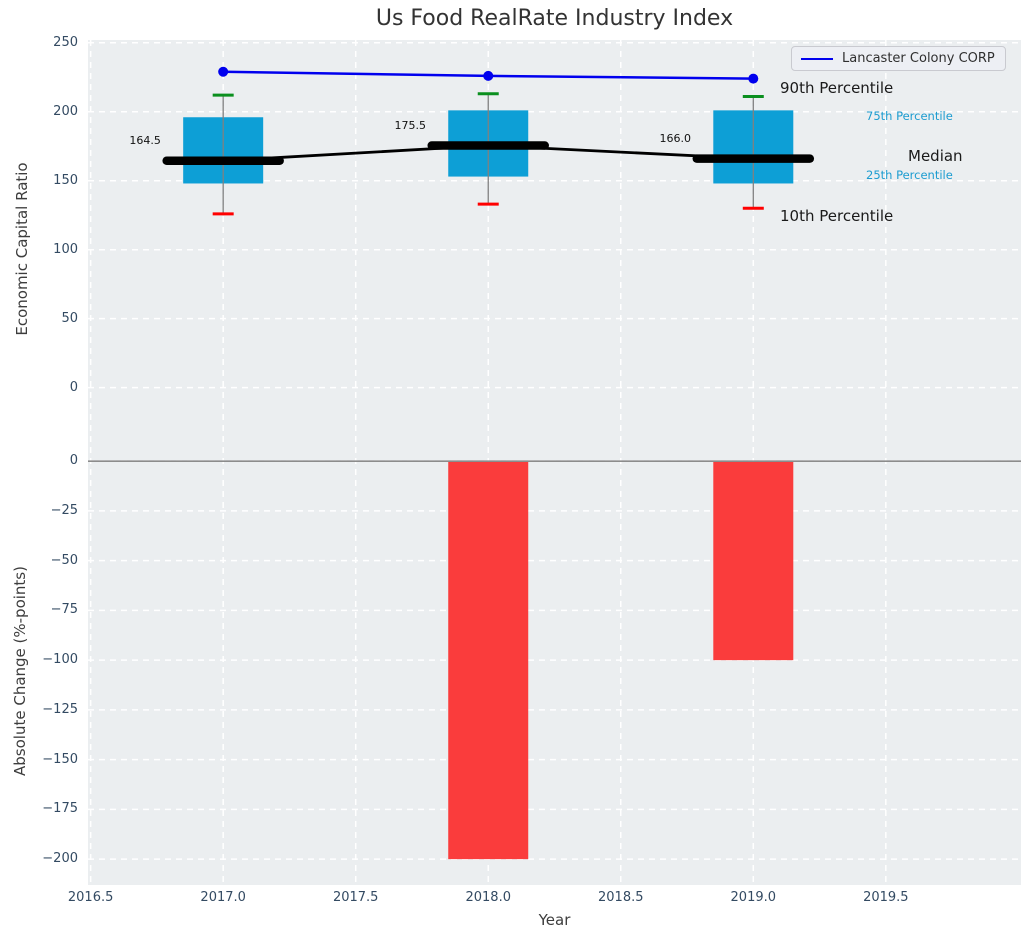 The height and width of the screenshot is (942, 1029). Describe the element at coordinates (554, 920) in the screenshot. I see `x-axis-label: Year` at that location.